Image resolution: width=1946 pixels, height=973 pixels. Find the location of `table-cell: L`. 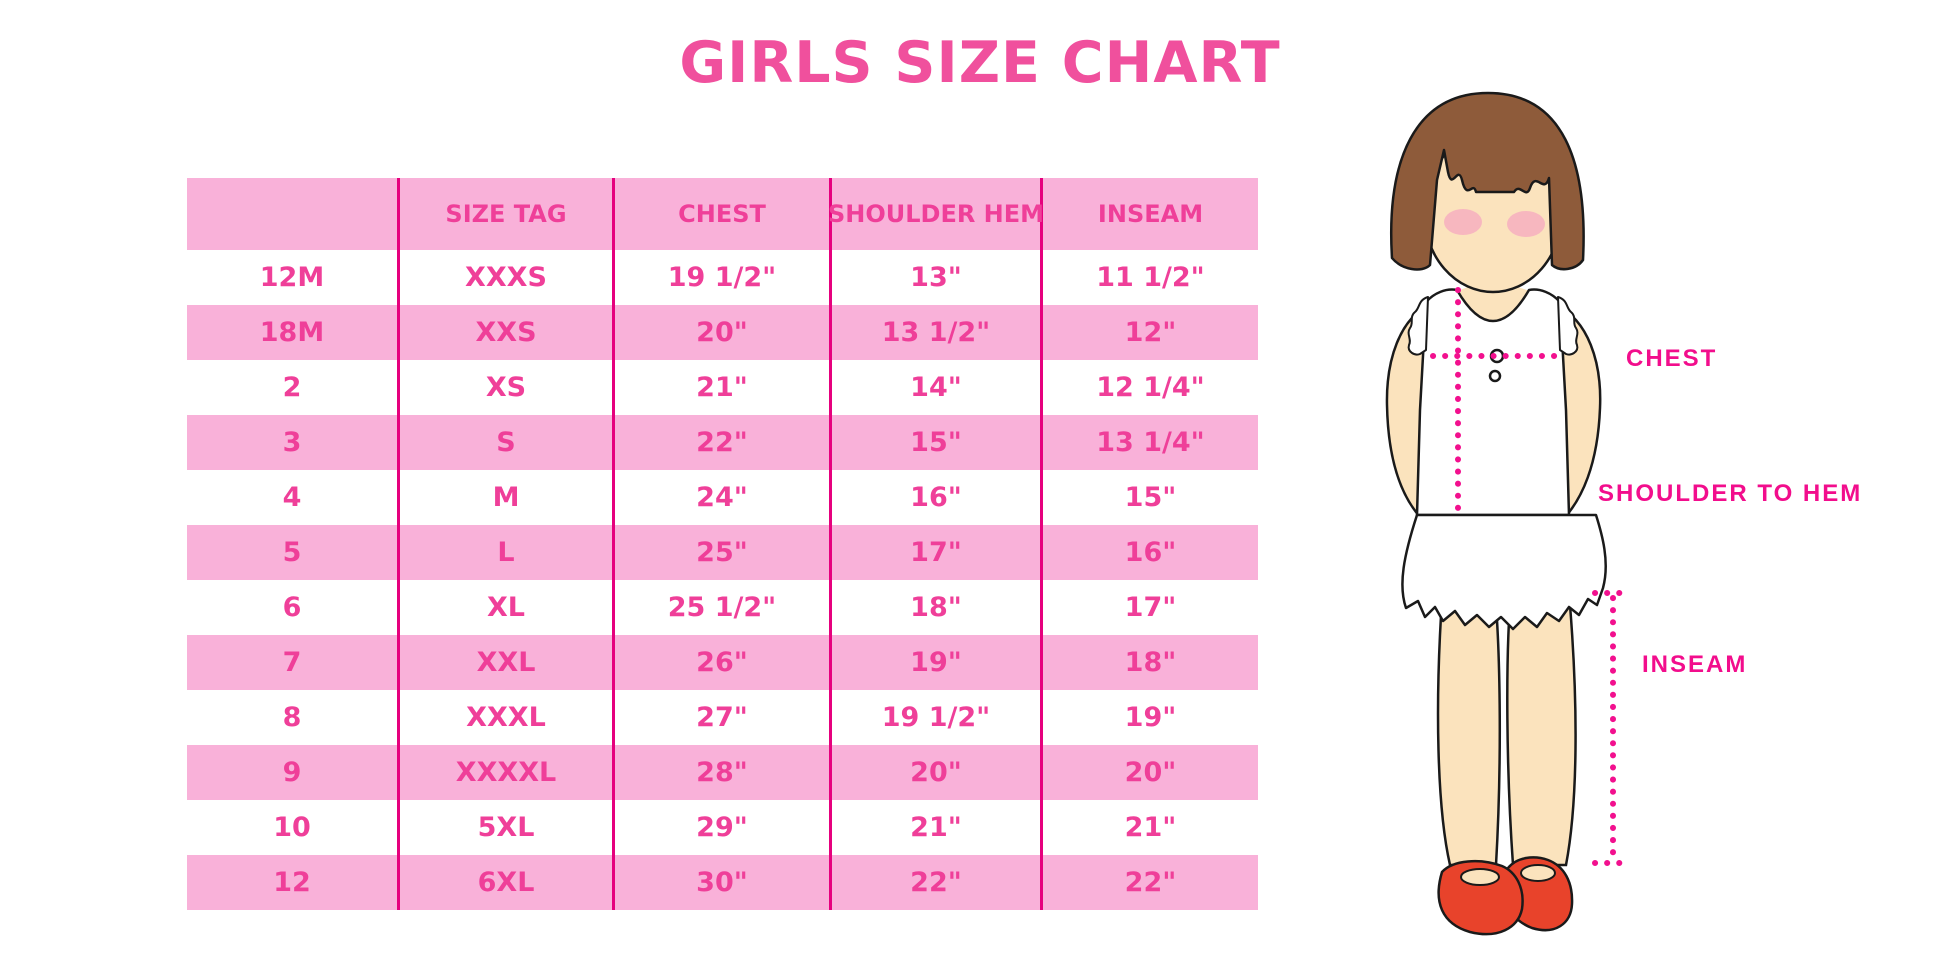

table-cell: L is located at coordinates (507, 552).